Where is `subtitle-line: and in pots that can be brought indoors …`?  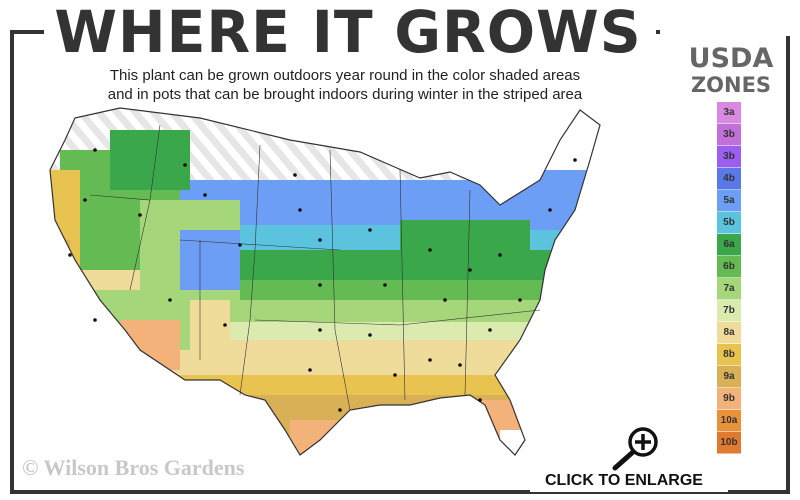 subtitle-line: and in pots that can be brought indoors … is located at coordinates (345, 94).